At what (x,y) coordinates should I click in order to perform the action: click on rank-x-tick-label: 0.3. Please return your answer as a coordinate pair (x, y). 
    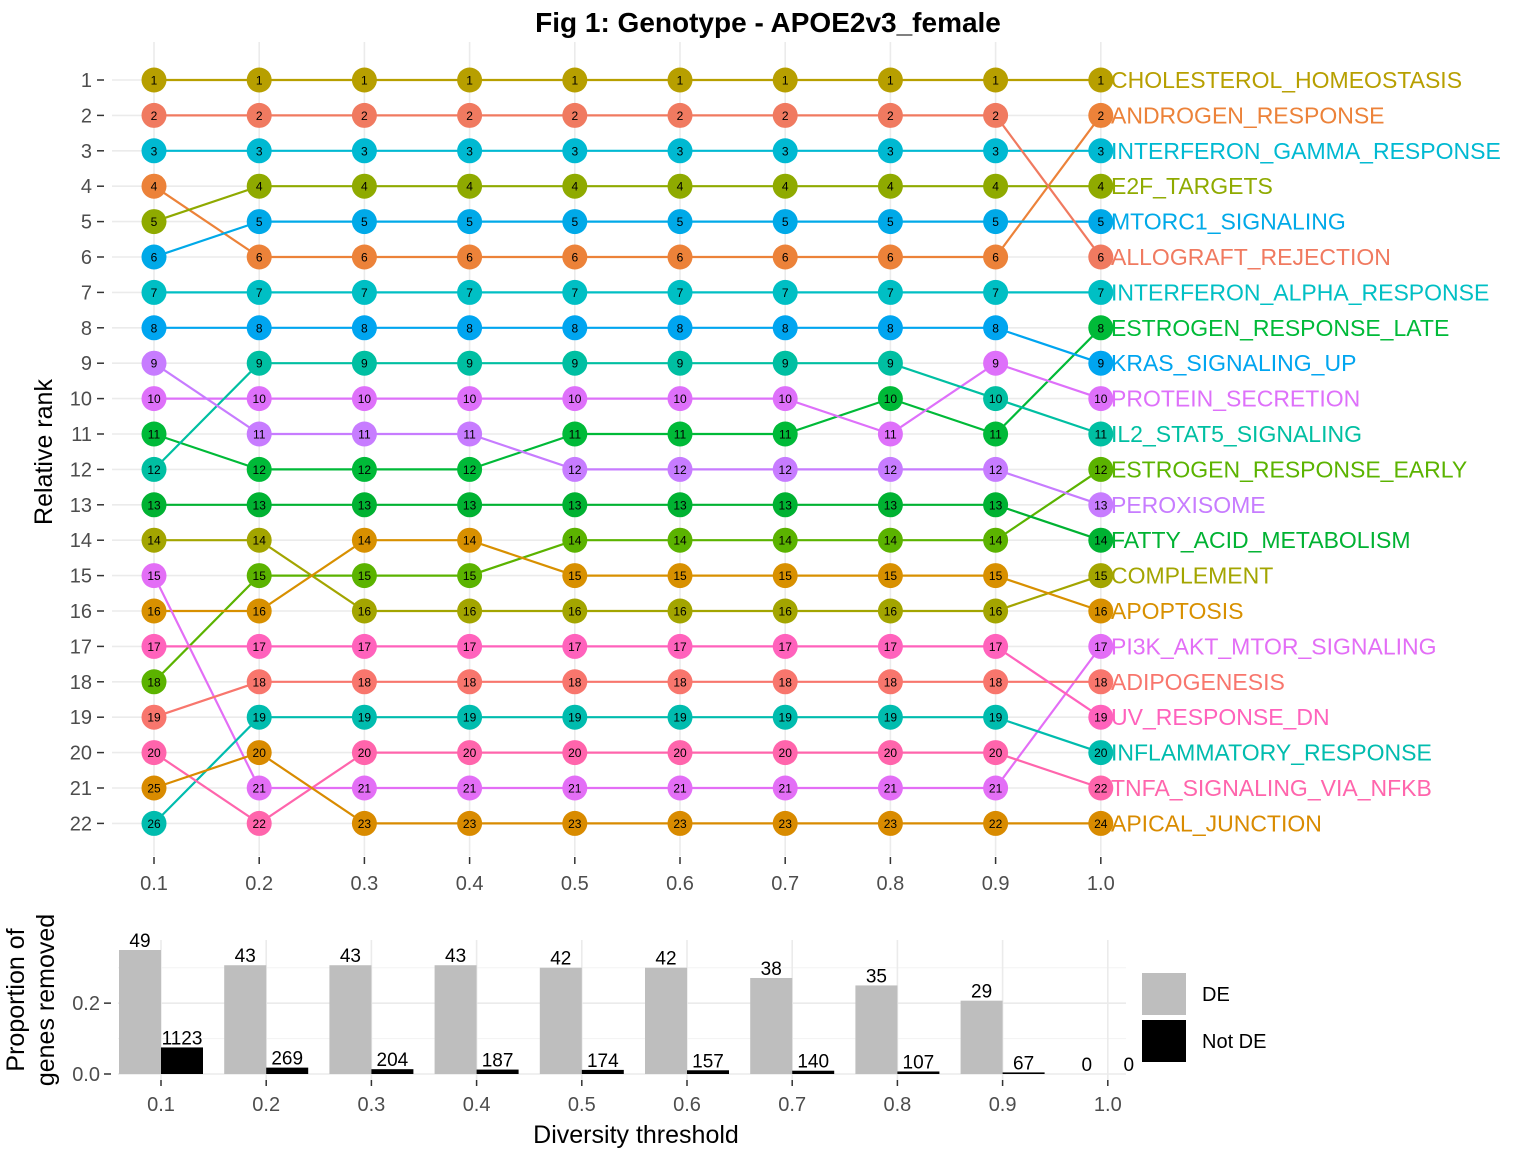
    Looking at the image, I should click on (364, 884).